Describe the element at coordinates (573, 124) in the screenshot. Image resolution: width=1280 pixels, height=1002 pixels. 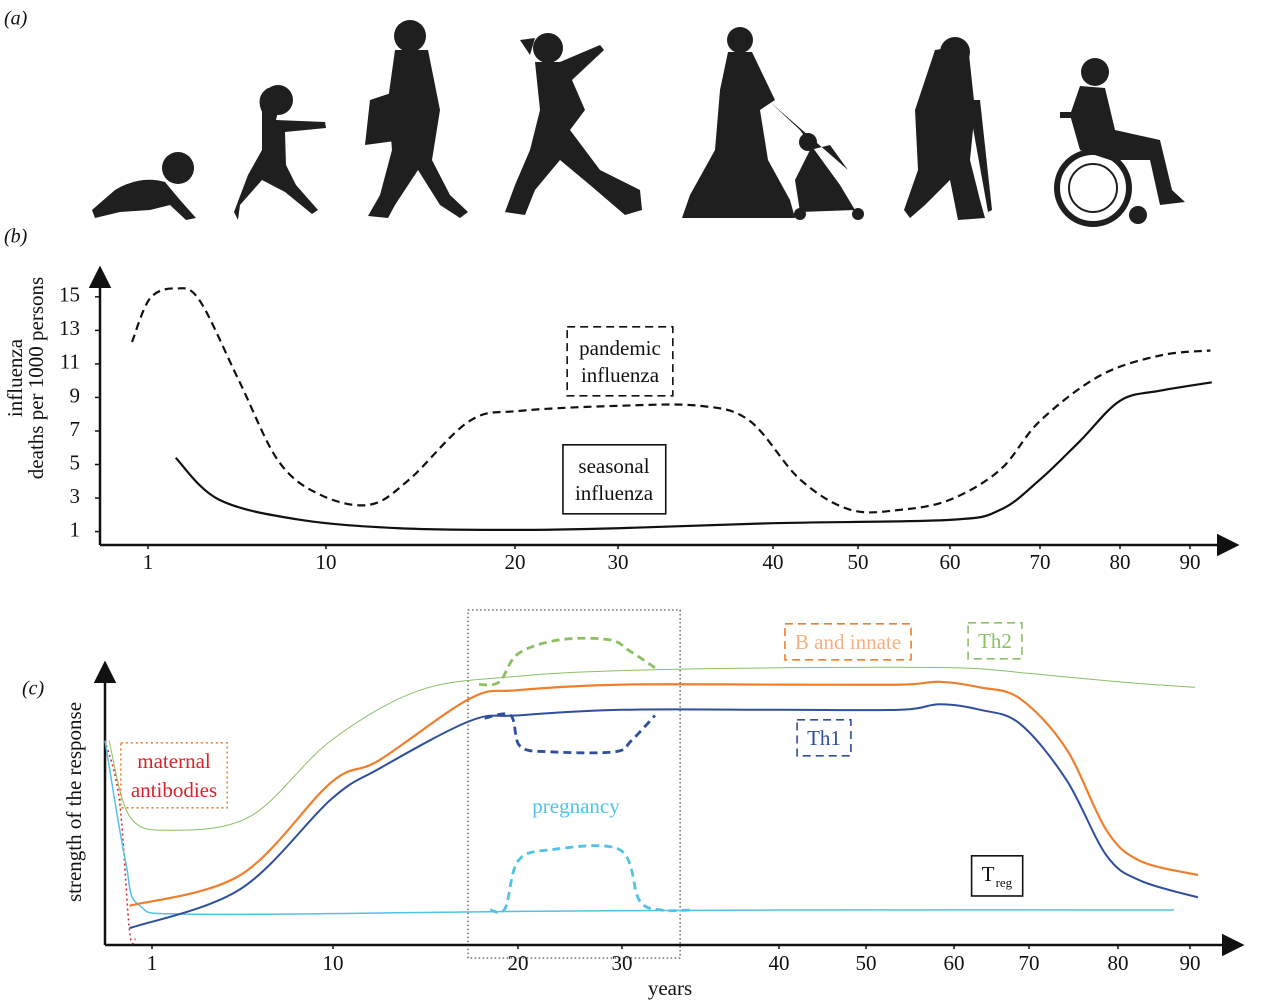
I see `pregnant-woman` at that location.